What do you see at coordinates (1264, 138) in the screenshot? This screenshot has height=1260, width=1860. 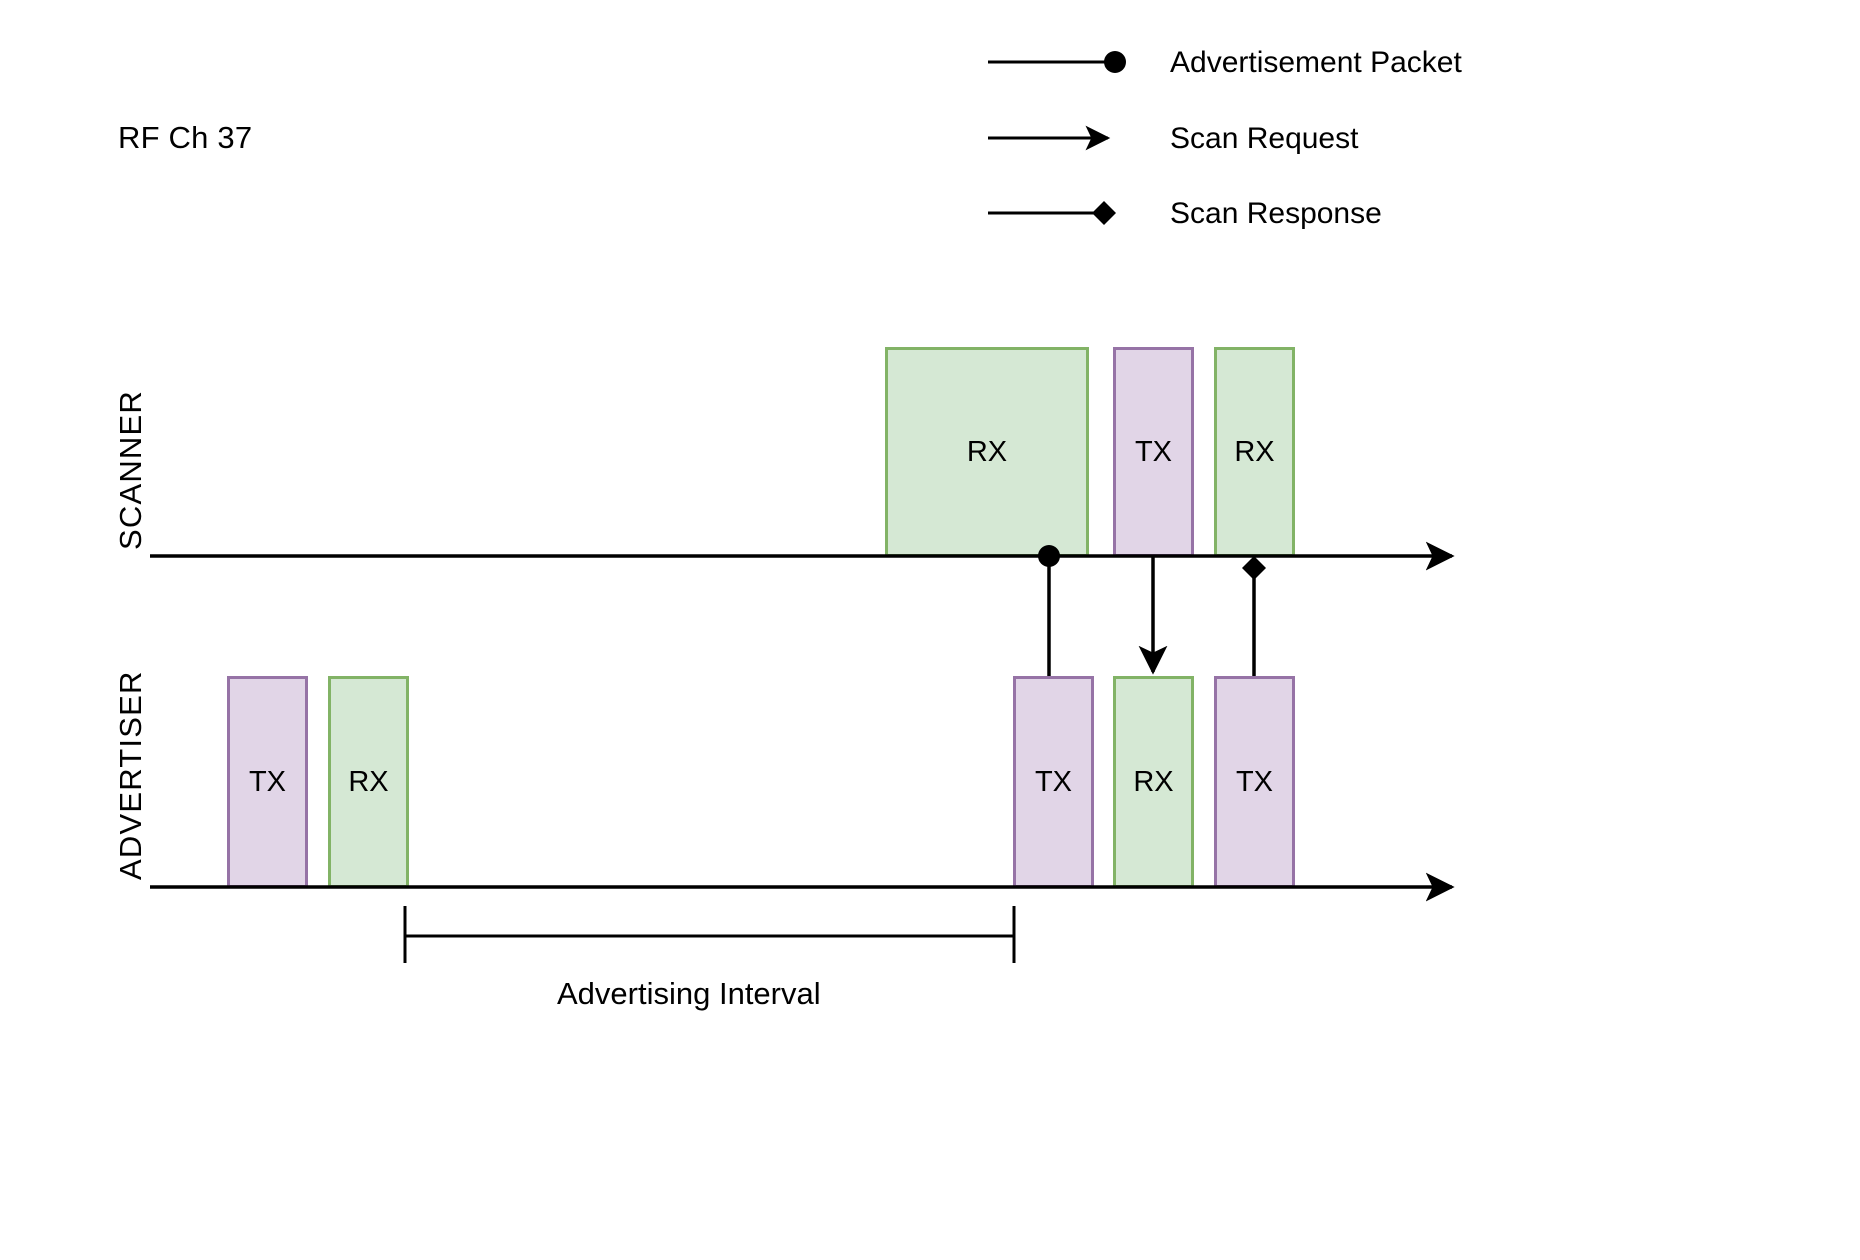 I see `legend-label-scan-request: Scan Request` at bounding box center [1264, 138].